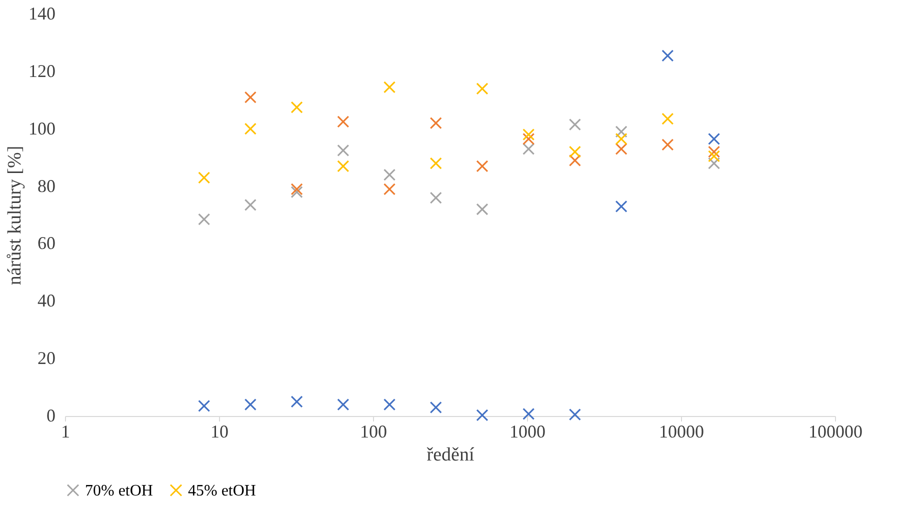 The height and width of the screenshot is (530, 903). What do you see at coordinates (373, 432) in the screenshot?
I see `x-tick-label: 100` at bounding box center [373, 432].